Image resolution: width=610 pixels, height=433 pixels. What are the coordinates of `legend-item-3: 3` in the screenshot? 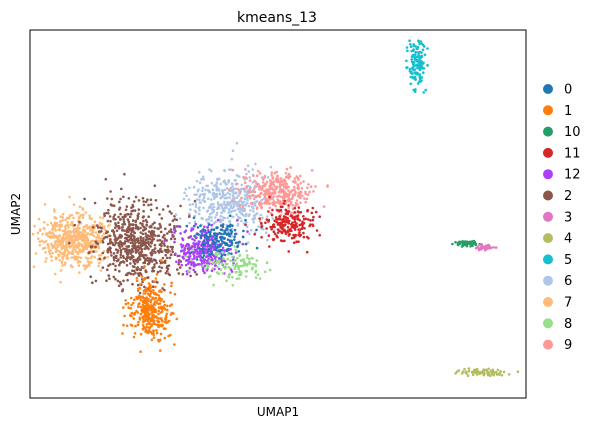 It's located at (557, 217).